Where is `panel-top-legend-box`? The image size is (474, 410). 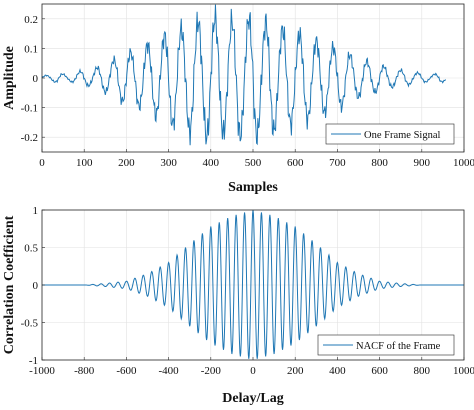
panel-top-legend-box is located at coordinates (390, 134).